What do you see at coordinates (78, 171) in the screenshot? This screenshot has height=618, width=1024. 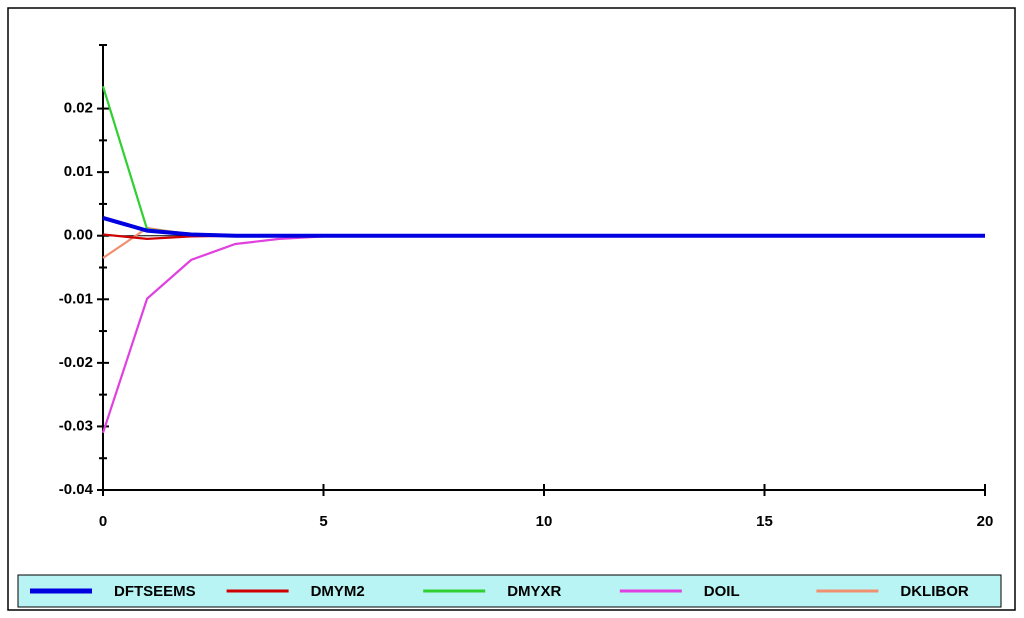 I see `y-tick-label: 0.01` at bounding box center [78, 171].